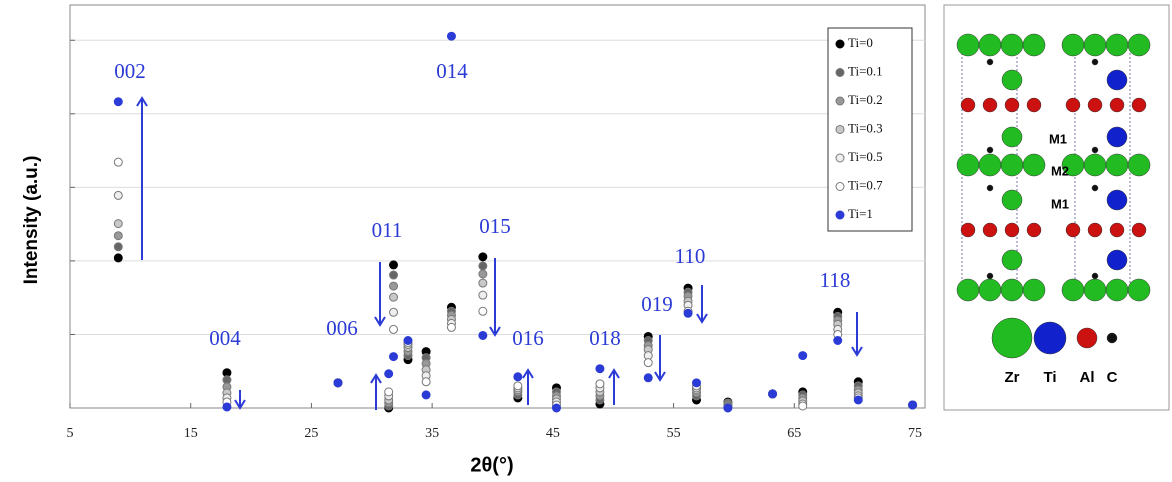 This screenshot has width=1172, height=482. Describe the element at coordinates (491, 465) in the screenshot. I see `x-axis-label: 2θ(°)` at that location.